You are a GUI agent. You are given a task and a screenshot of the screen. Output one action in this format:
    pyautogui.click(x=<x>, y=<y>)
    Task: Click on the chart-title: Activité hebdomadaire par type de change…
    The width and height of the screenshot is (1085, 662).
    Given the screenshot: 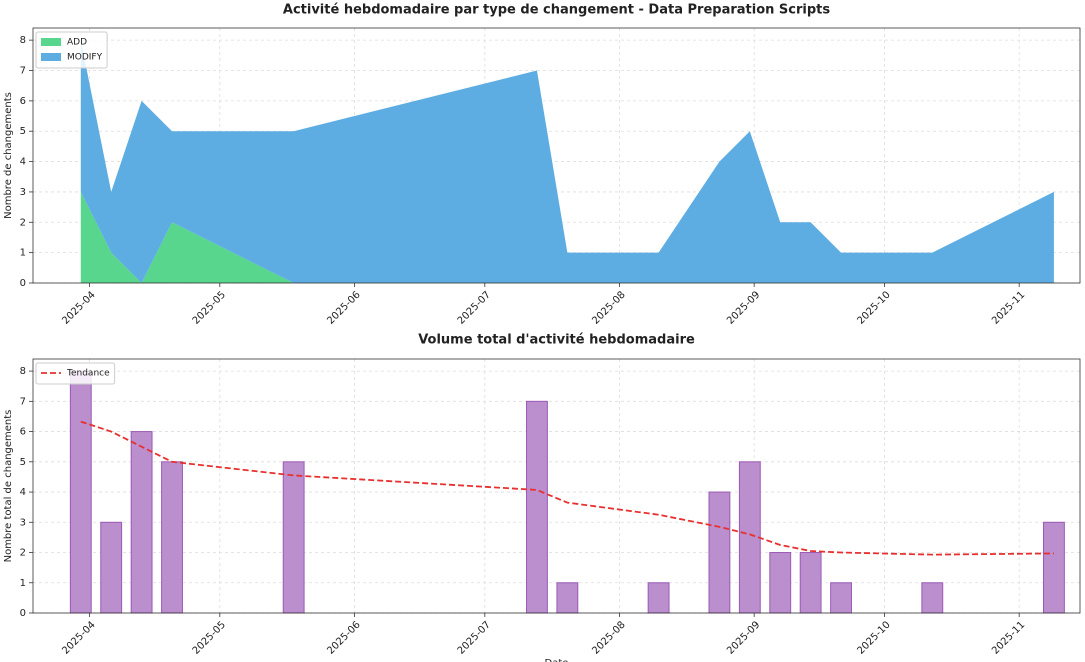 What is the action you would take?
    pyautogui.click(x=556, y=10)
    